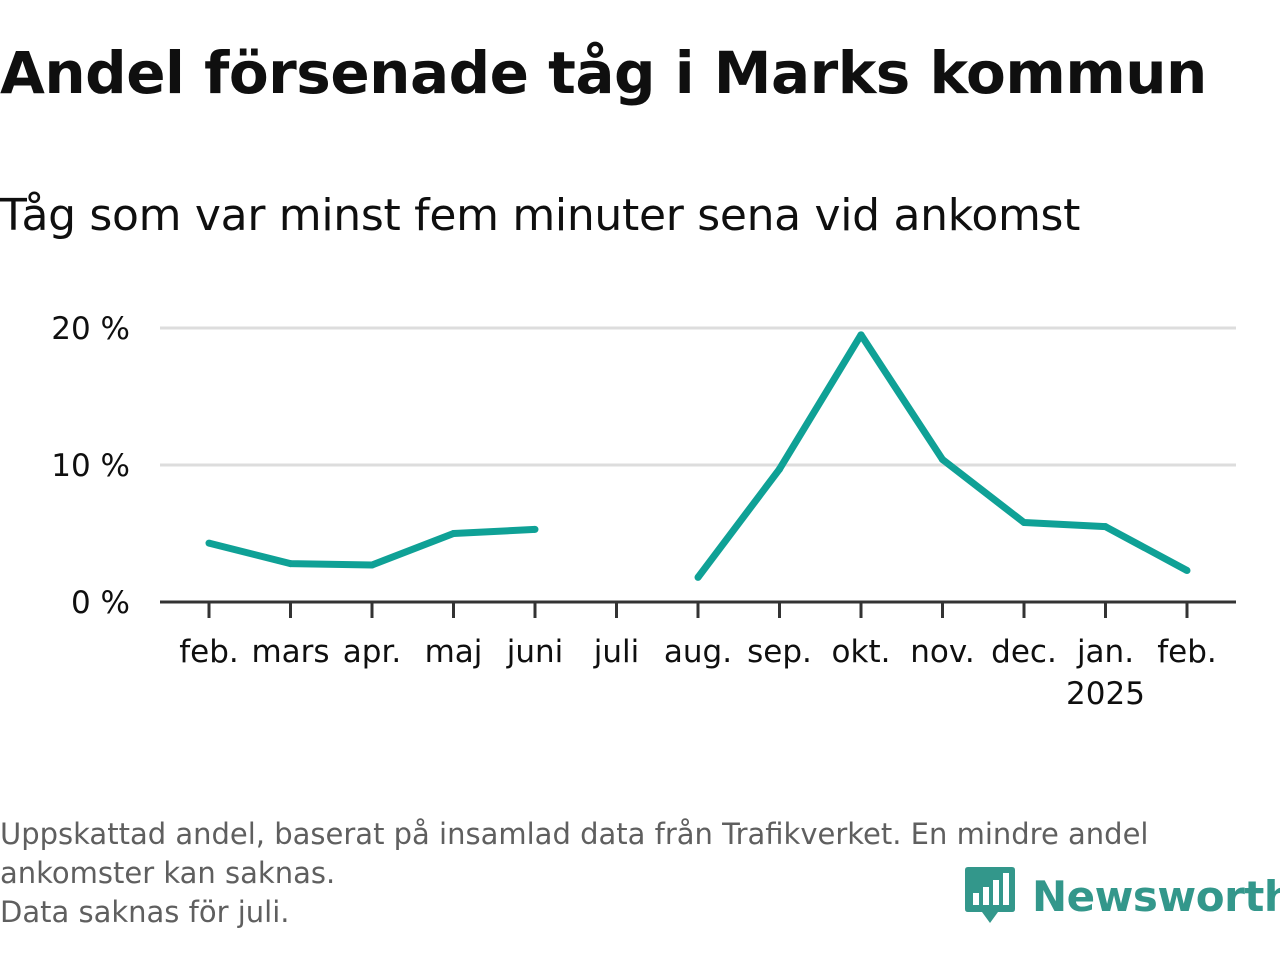  What do you see at coordinates (290, 652) in the screenshot?
I see `x-tick-label: mars` at bounding box center [290, 652].